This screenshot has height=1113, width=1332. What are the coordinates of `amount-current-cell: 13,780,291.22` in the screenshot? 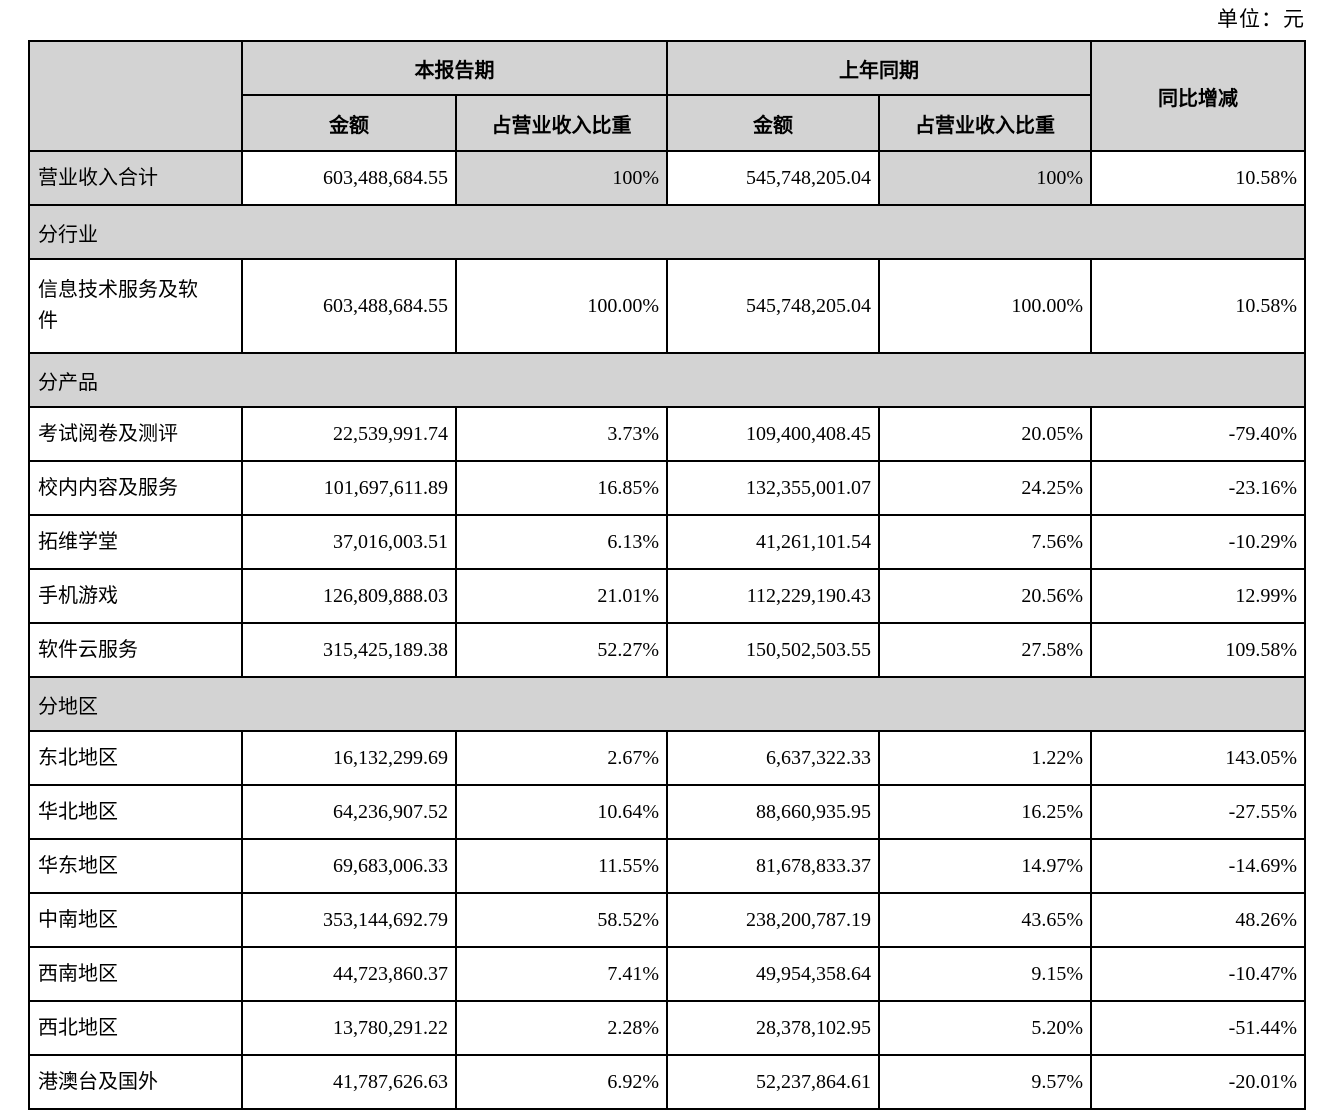 It's located at (349, 1028).